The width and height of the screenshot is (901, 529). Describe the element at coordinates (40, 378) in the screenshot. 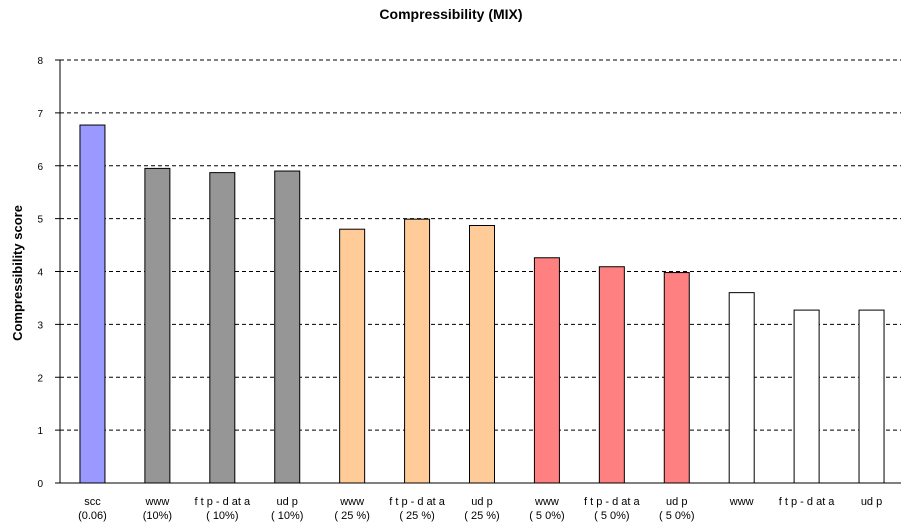

I see `y-tick-label: 2` at that location.